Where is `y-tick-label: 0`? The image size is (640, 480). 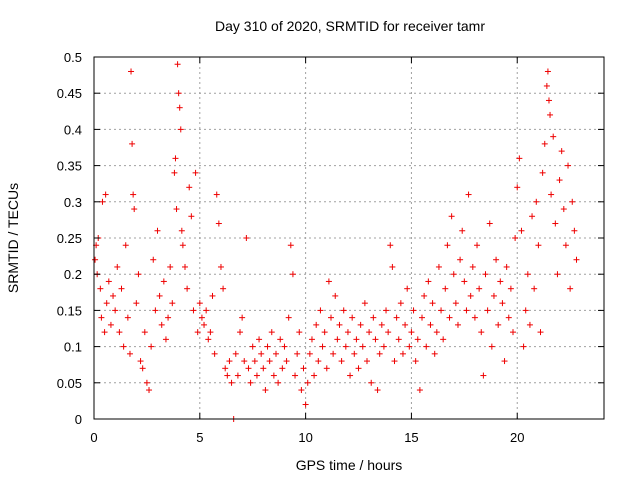 y-tick-label: 0 is located at coordinates (78, 419).